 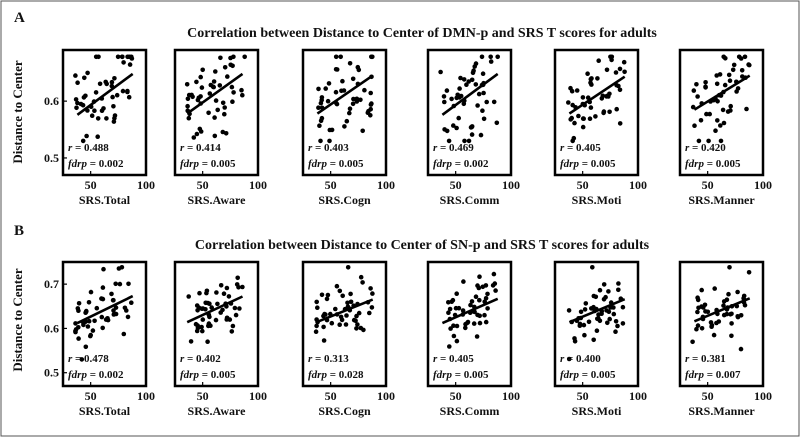 I want to click on r-stat: r = 0.381, so click(x=705, y=359).